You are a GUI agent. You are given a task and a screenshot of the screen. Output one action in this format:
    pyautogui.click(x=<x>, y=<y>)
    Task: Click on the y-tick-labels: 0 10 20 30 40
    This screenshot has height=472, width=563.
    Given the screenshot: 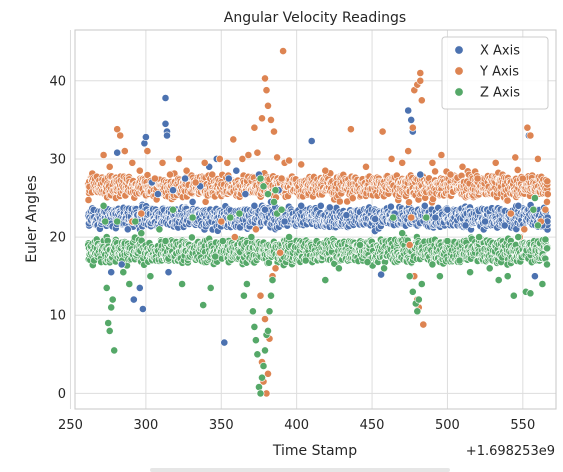 What is the action you would take?
    pyautogui.click(x=57, y=238)
    